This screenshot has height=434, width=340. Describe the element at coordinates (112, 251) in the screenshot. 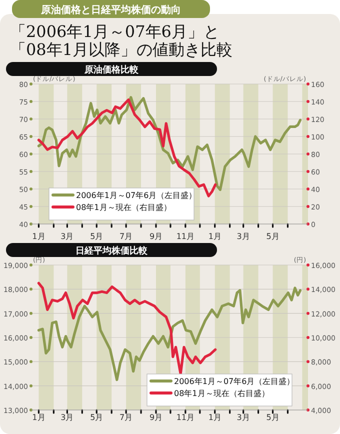

I see `chart-title: 日経平均株価比較` at that location.